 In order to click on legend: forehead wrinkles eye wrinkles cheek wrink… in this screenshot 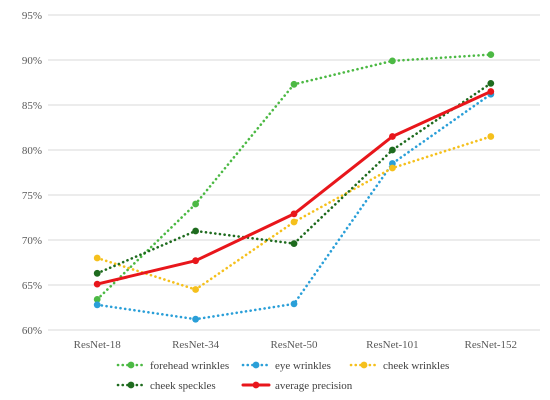, I will do `click(282, 376)`.